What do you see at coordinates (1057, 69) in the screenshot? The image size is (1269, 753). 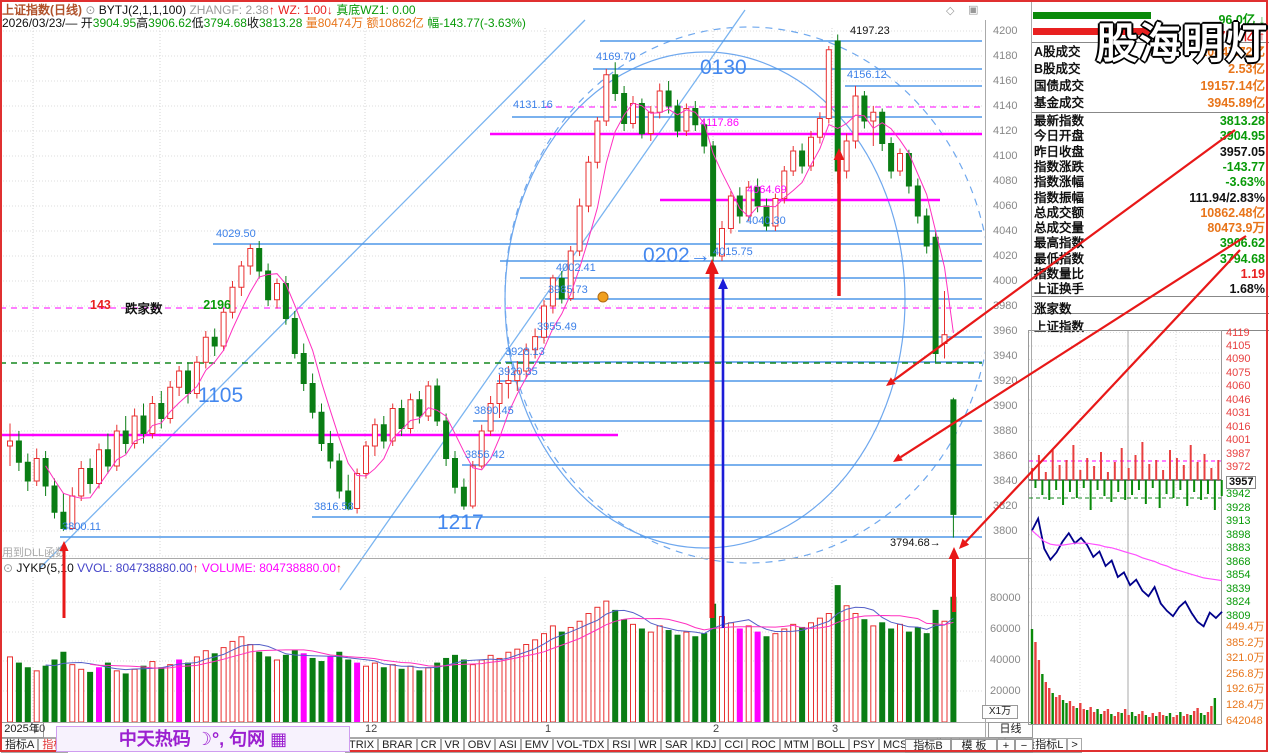 I see `quote-row-label: B股成交` at bounding box center [1057, 69].